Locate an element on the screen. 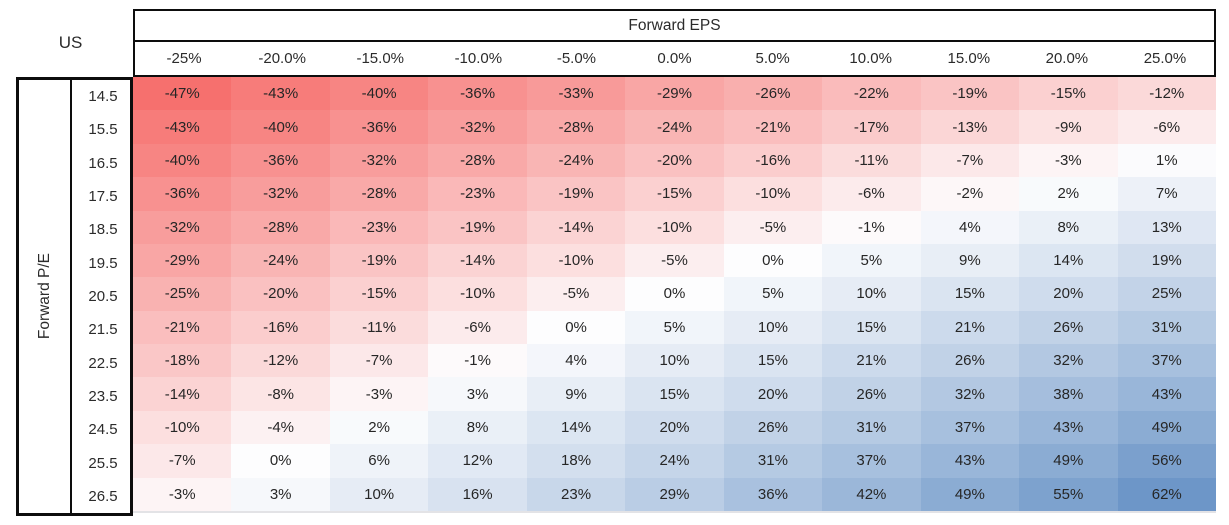 Image resolution: width=1229 pixels, height=525 pixels. row-header: 17.5 is located at coordinates (103, 197).